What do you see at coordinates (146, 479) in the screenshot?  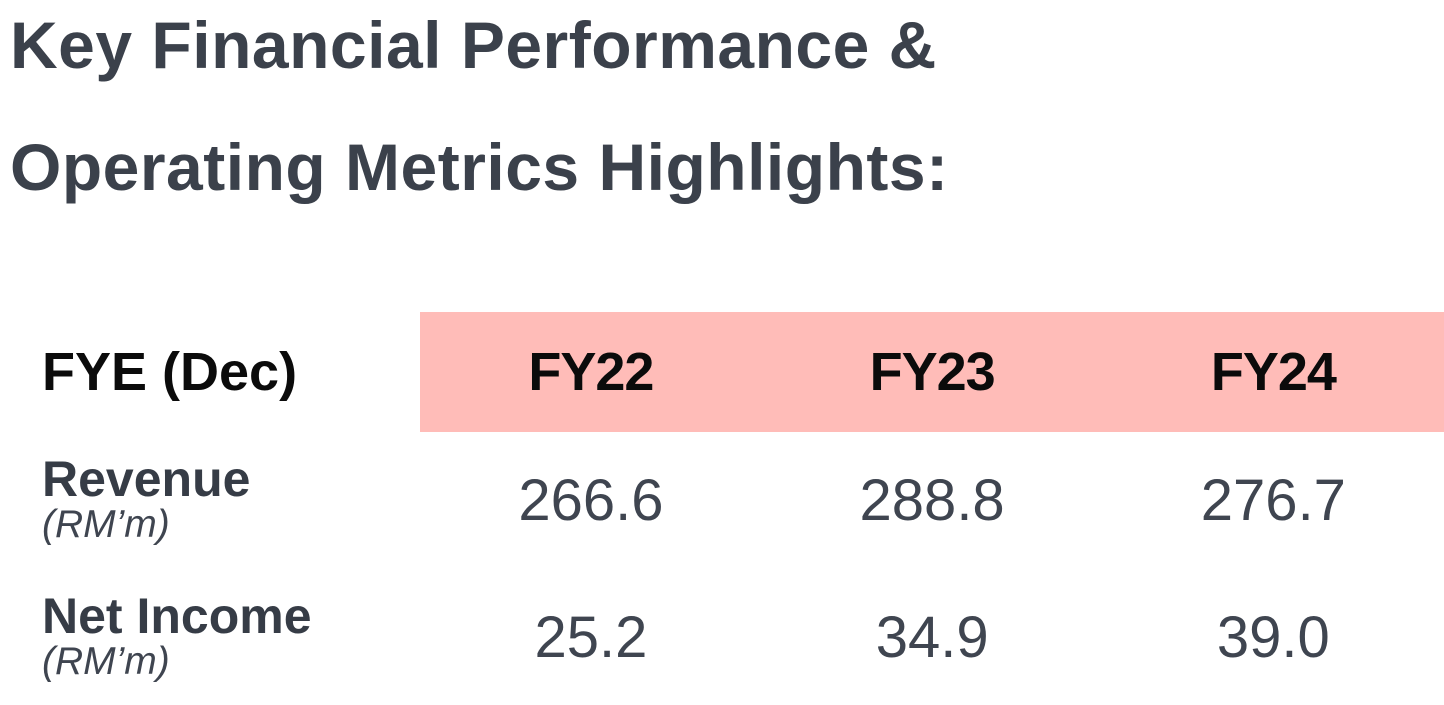 I see `metric-label: Revenue` at bounding box center [146, 479].